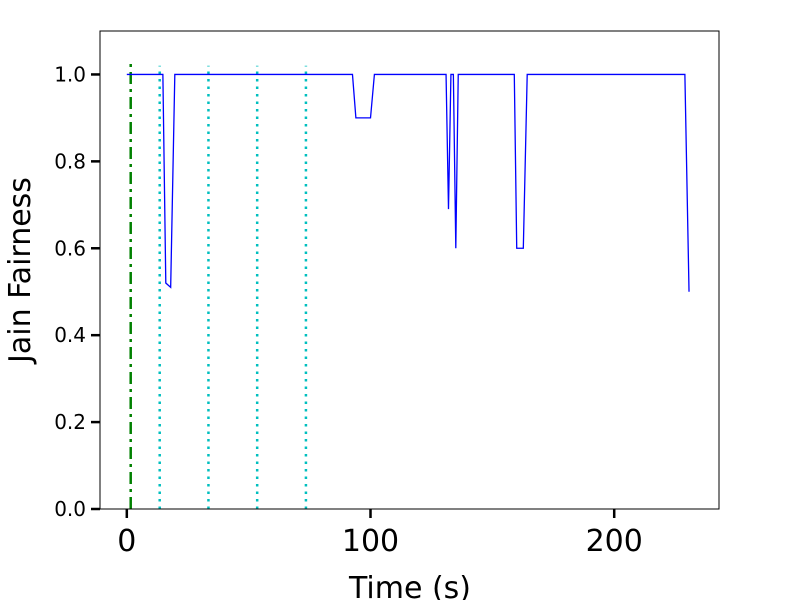 This screenshot has width=796, height=600. I want to click on y-tick-label: 0.8, so click(70, 161).